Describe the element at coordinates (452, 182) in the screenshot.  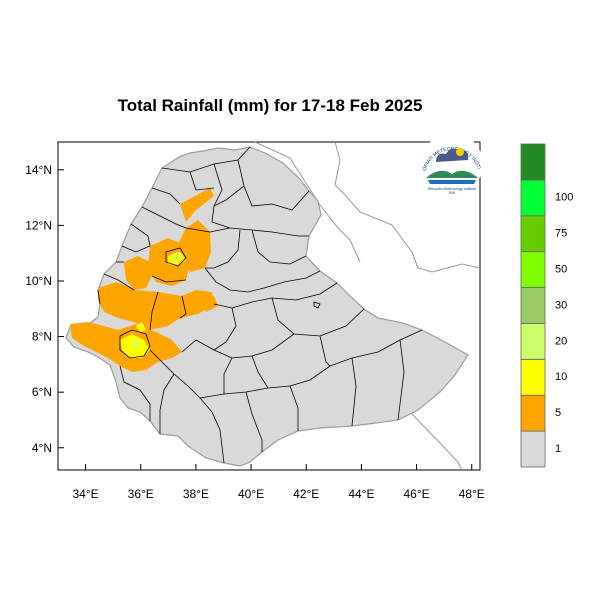
I see `water-icon` at that location.